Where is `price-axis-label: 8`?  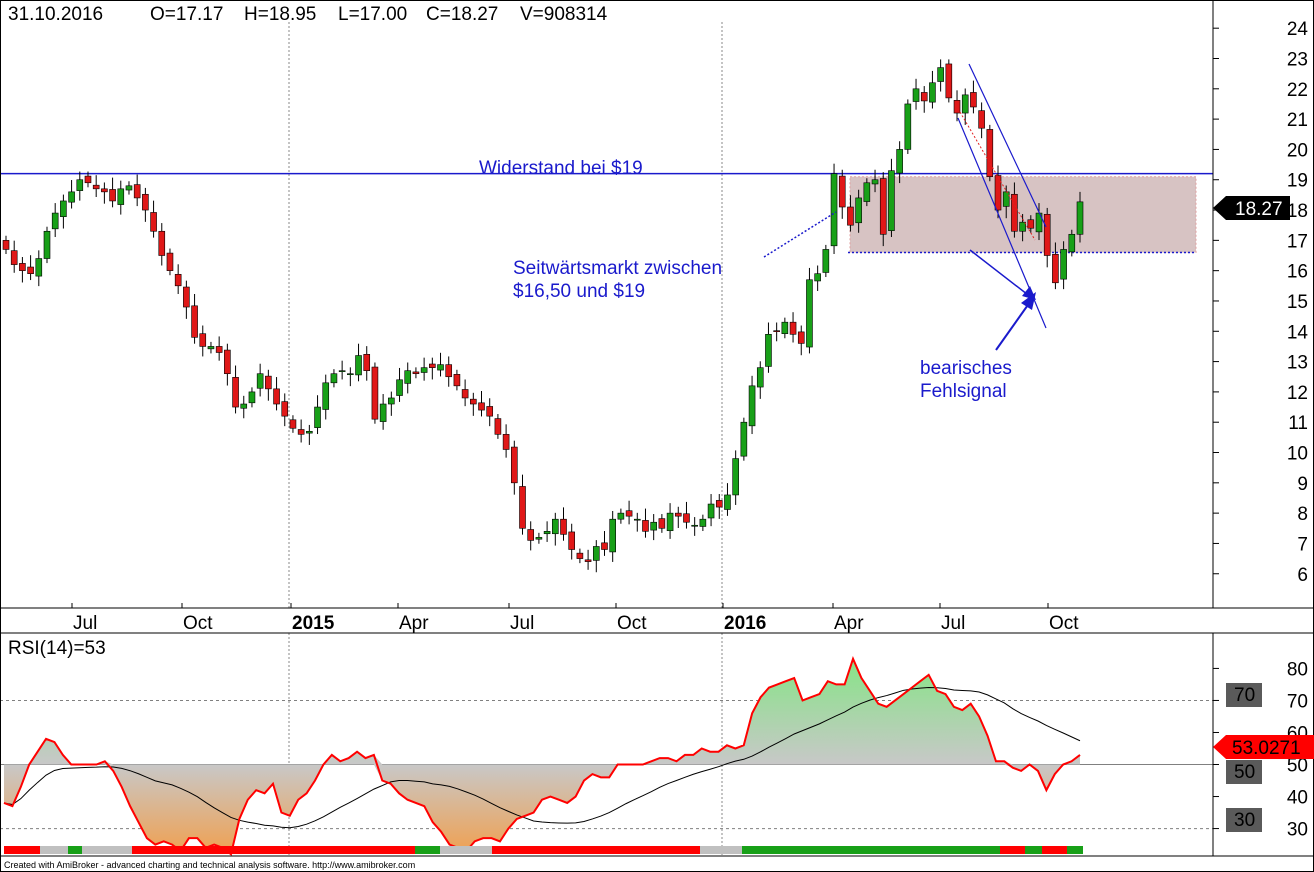 price-axis-label: 8 is located at coordinates (1302, 514).